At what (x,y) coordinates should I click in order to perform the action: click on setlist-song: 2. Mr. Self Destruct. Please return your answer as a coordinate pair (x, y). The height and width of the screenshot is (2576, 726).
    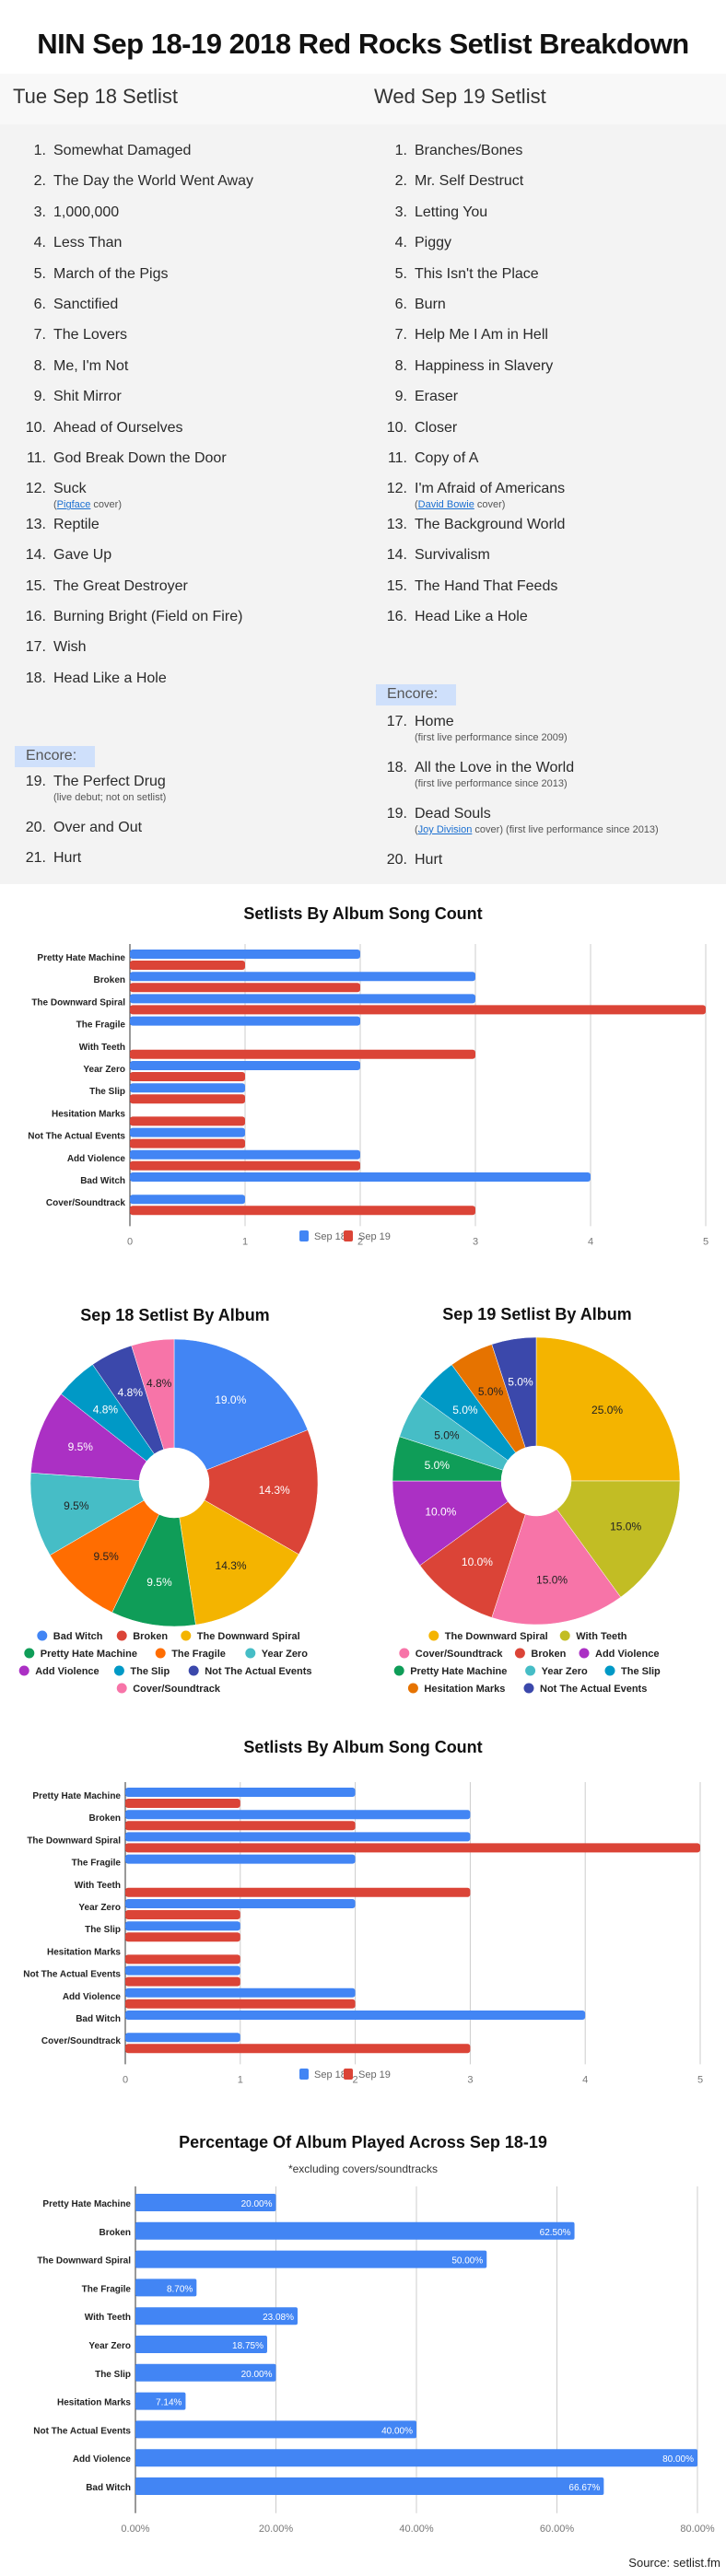
    Looking at the image, I should click on (449, 181).